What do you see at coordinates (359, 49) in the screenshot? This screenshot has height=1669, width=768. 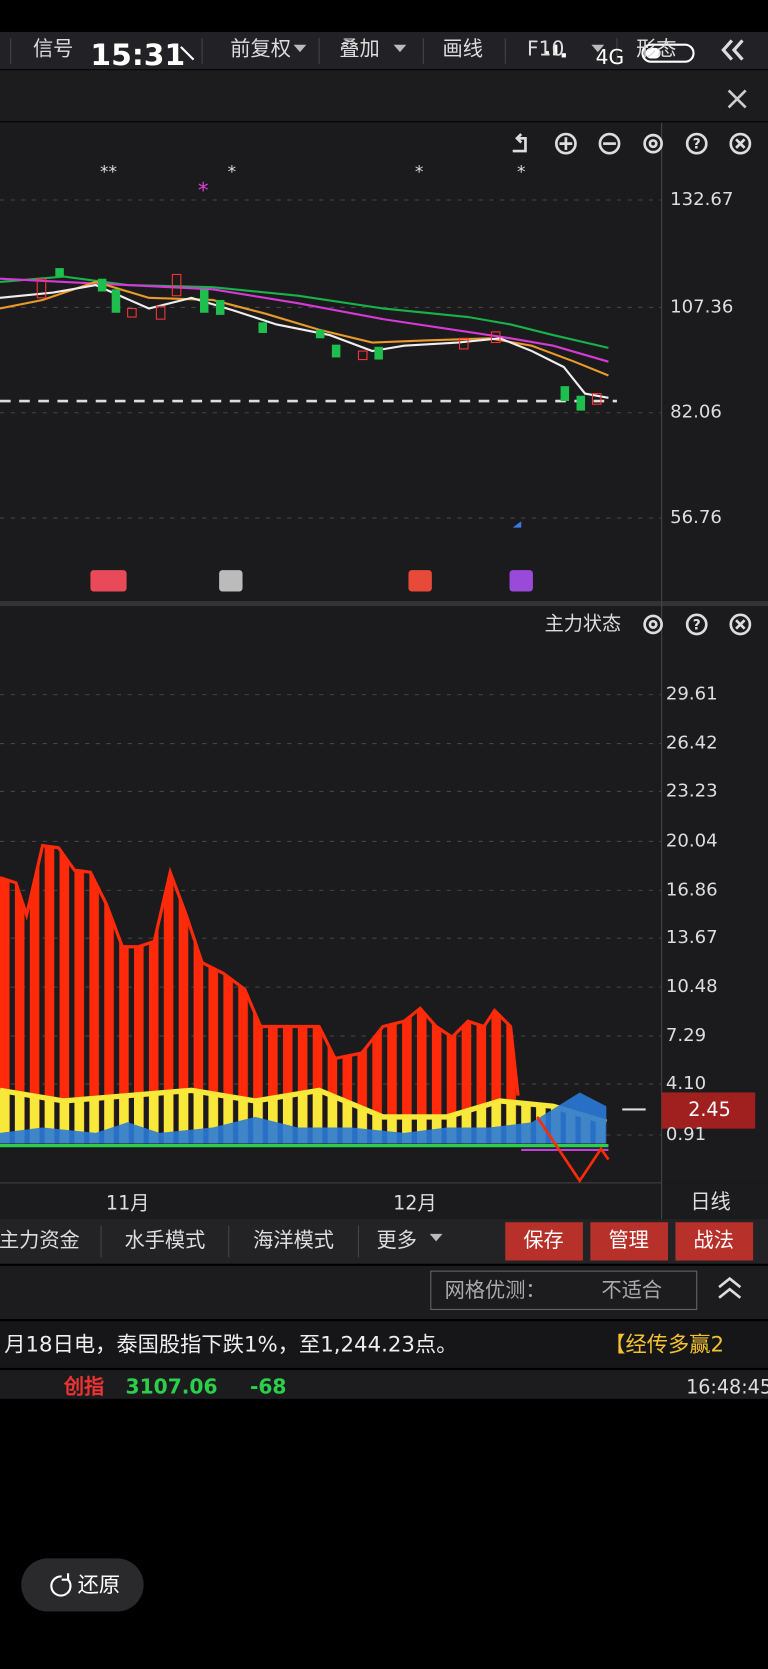 I see `toolbar-item: 叠加` at bounding box center [359, 49].